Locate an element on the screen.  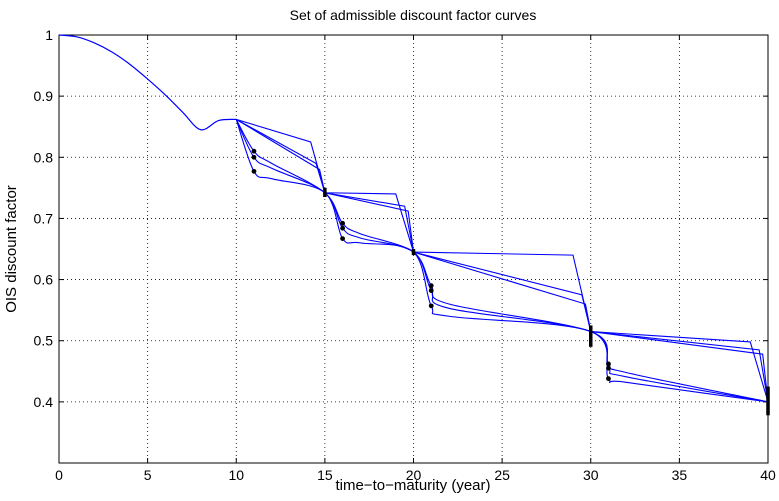
y-tick-label: 0.9 is located at coordinates (44, 96).